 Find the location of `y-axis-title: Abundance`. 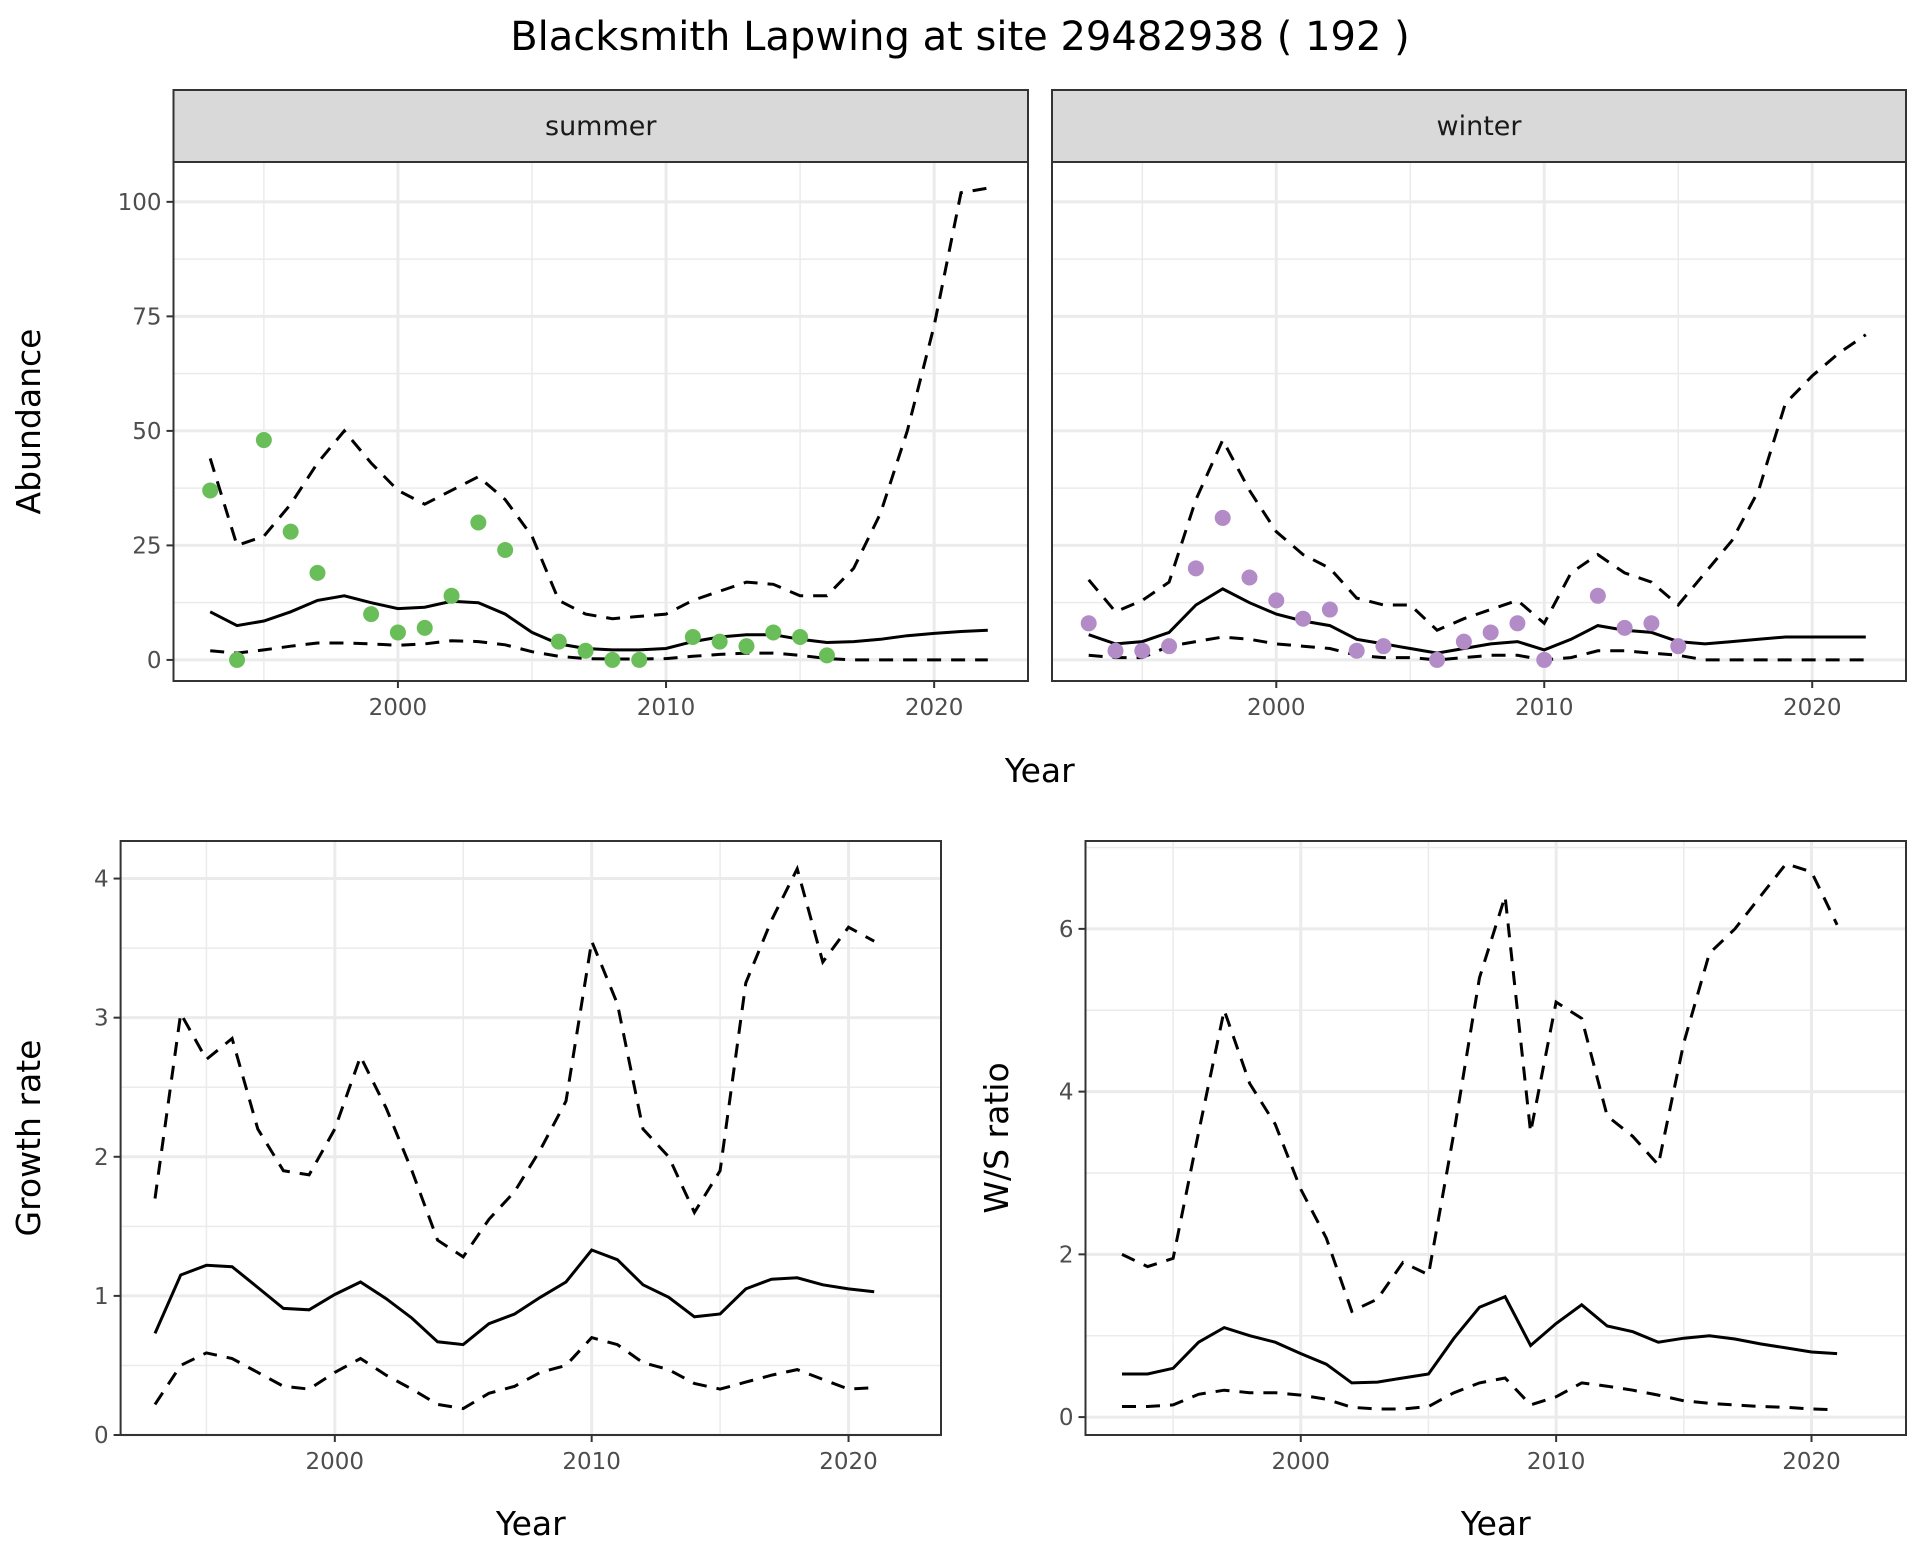

y-axis-title: Abundance is located at coordinates (28, 422).